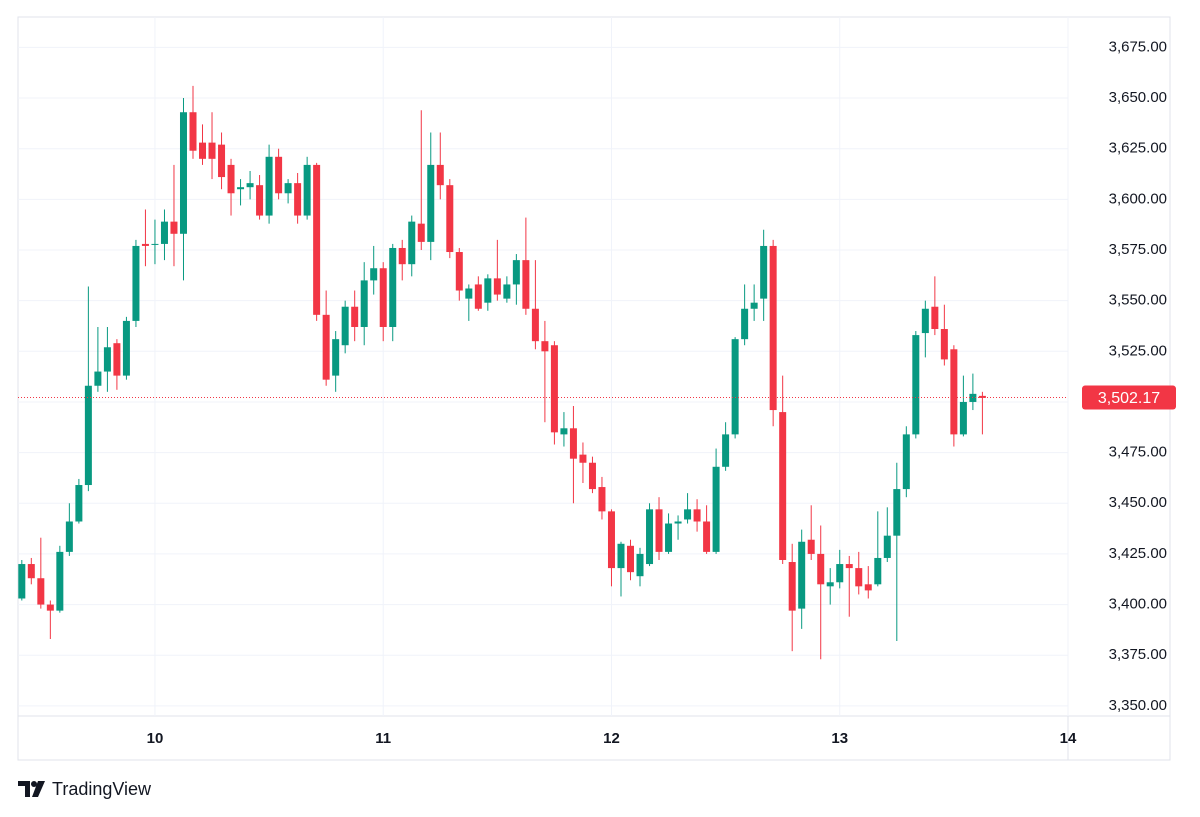  What do you see at coordinates (31, 789) in the screenshot?
I see `logo` at bounding box center [31, 789].